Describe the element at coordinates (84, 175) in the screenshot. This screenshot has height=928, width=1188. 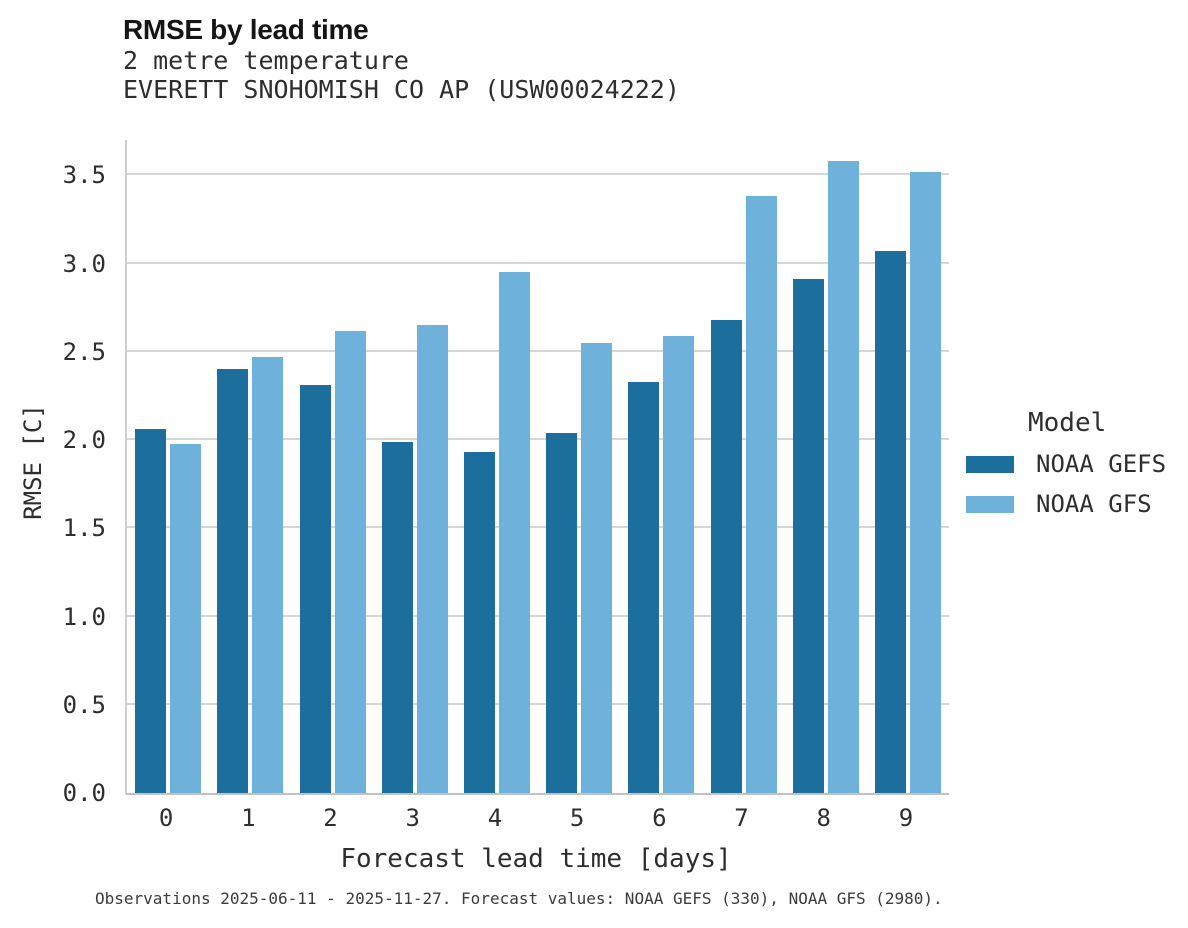
I see `y-tick-label-3.5: 3.5` at that location.